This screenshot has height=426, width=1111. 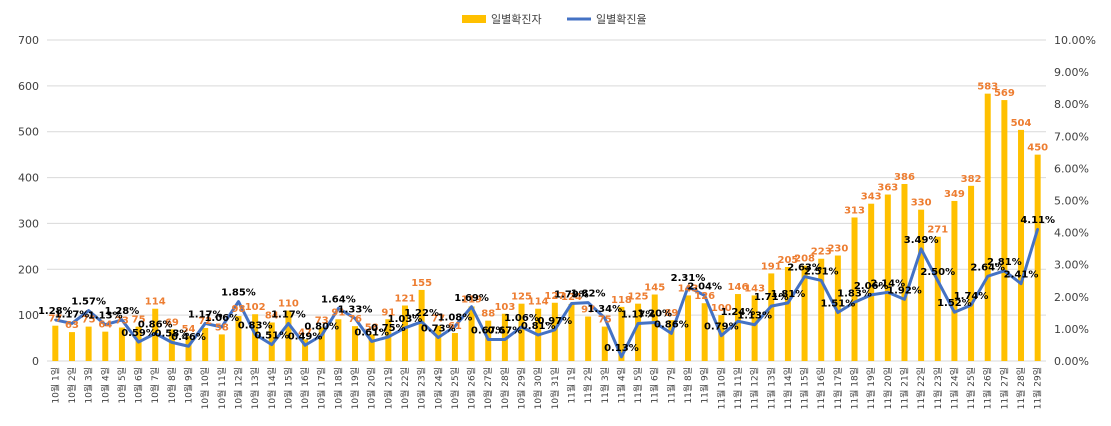 I want to click on bar-value-label: 343, so click(x=871, y=197).